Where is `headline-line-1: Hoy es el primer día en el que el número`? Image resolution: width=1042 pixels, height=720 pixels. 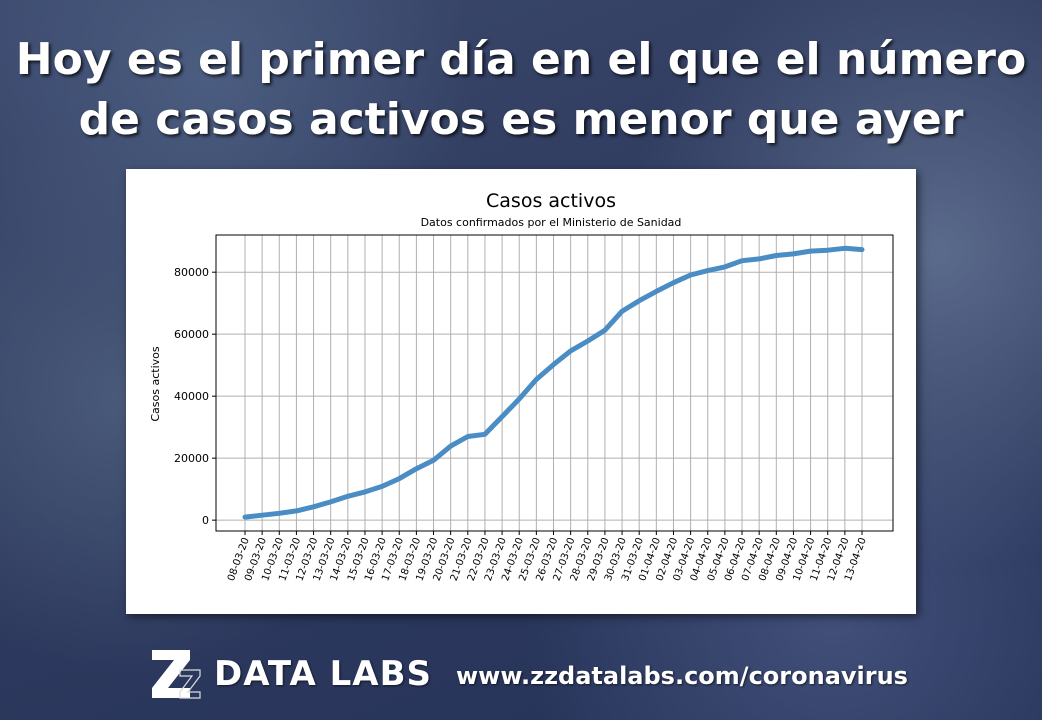 headline-line-1: Hoy es el primer día en el que el número is located at coordinates (521, 59).